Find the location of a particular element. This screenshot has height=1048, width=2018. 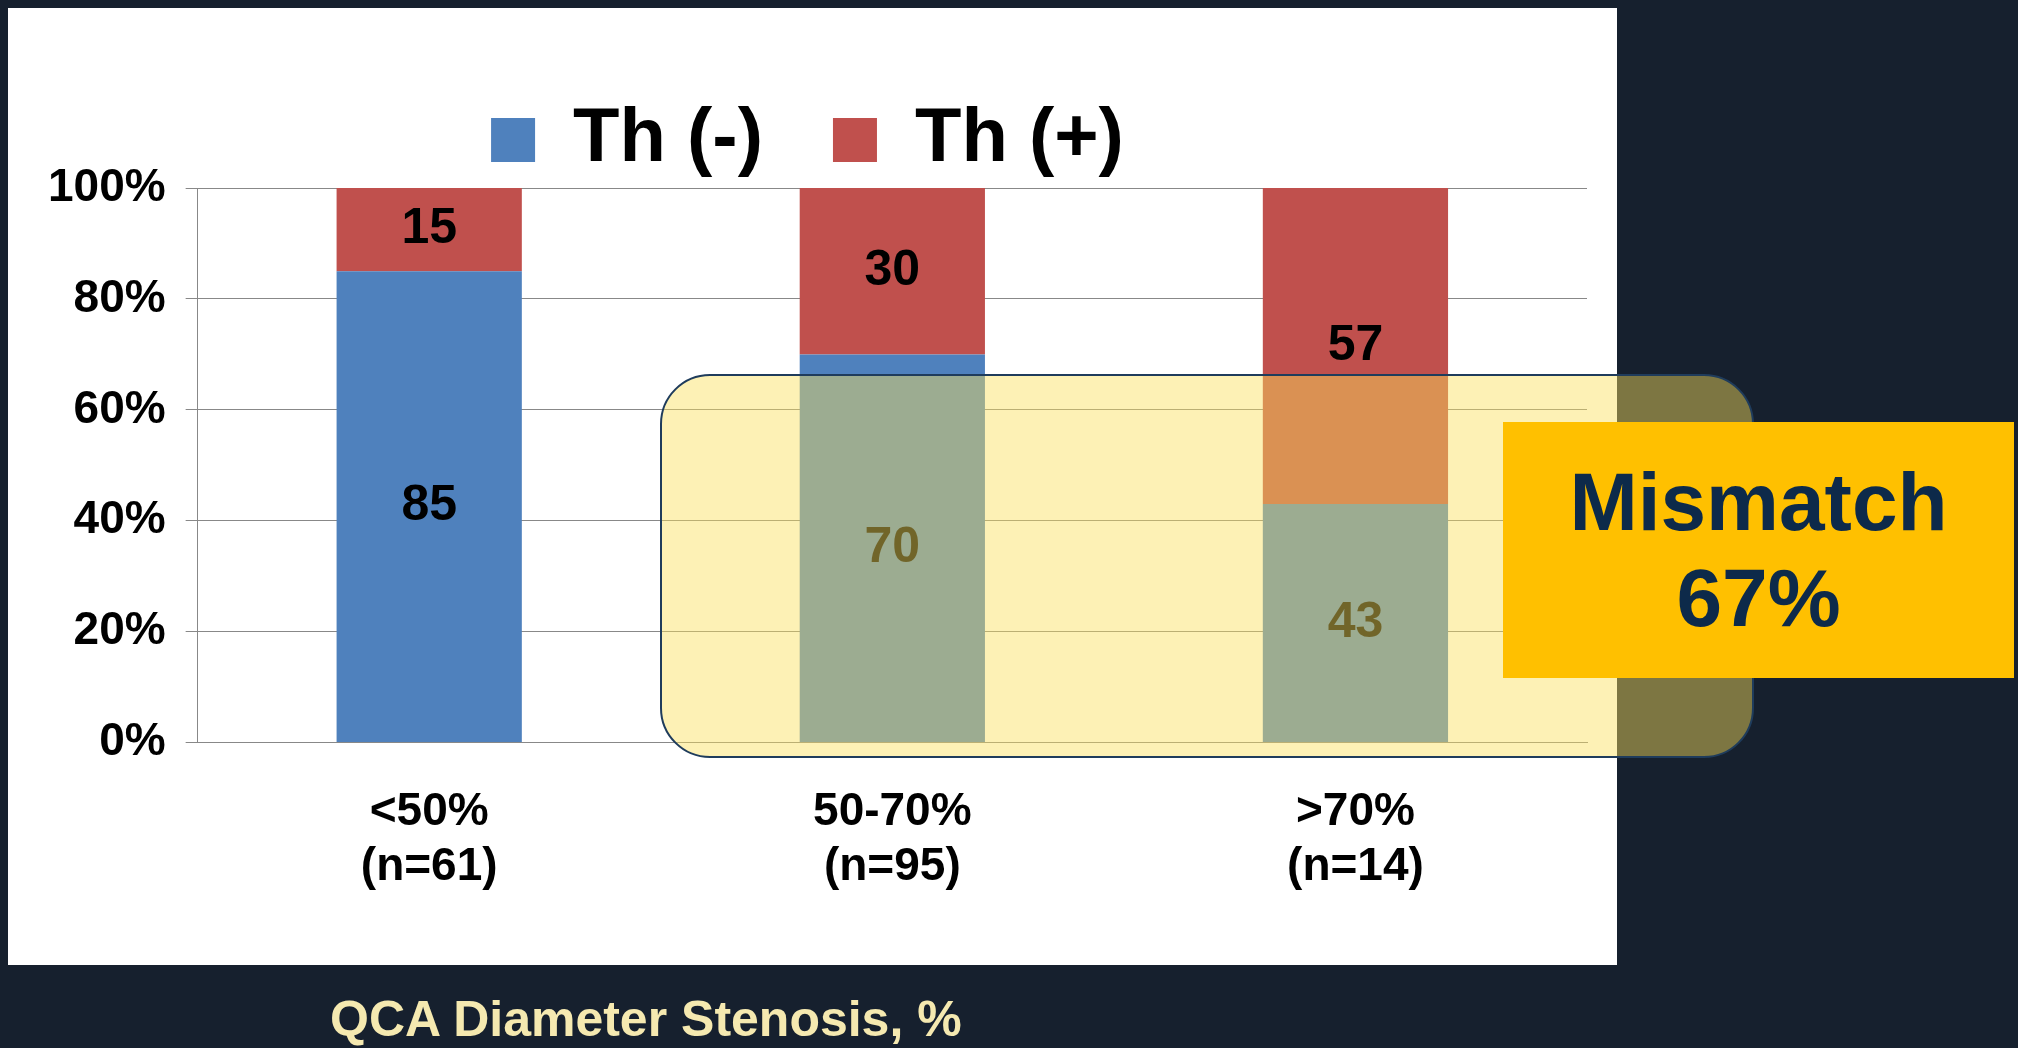

y-tick-label: 100% is located at coordinates (106, 184).